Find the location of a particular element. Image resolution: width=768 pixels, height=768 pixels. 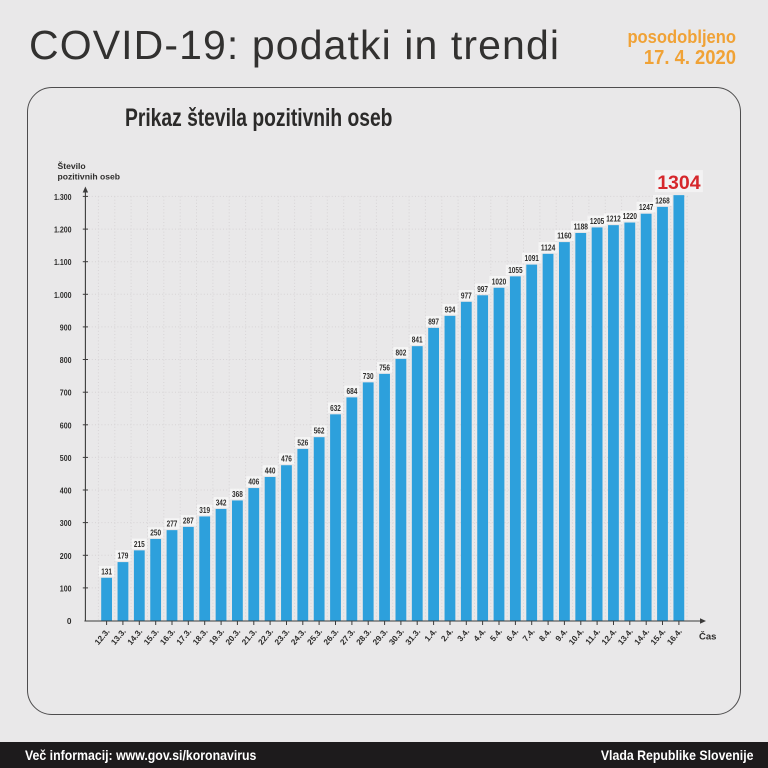

svg-text: 5.4. is located at coordinates (496, 635).